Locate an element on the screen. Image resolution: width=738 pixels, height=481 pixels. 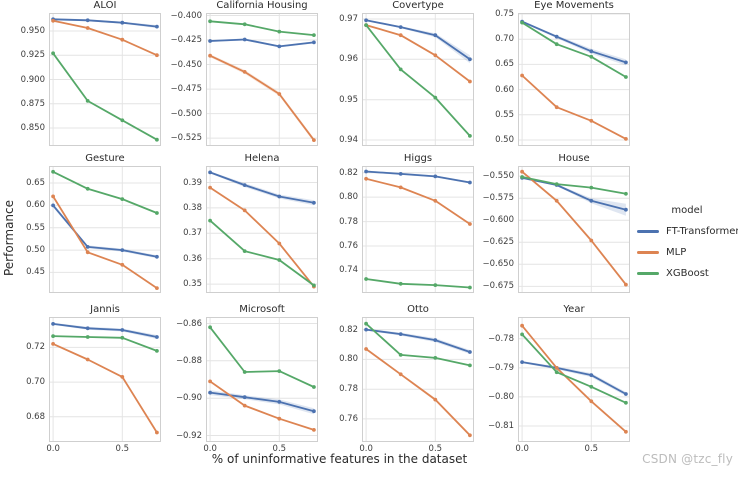
y-axis-ticks: −0.675 −0.650 −0.625 −0.600 −0.575 −0.550 is located at coordinates (498, 231).